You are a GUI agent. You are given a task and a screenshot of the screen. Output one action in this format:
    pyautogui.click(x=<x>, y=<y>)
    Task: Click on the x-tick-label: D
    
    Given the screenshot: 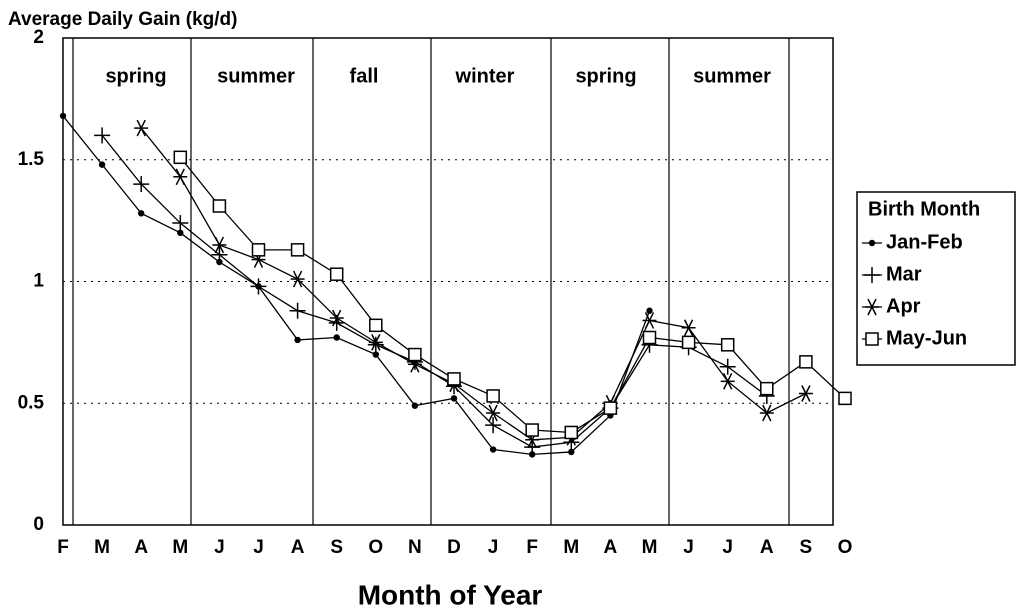 What is the action you would take?
    pyautogui.click(x=454, y=547)
    